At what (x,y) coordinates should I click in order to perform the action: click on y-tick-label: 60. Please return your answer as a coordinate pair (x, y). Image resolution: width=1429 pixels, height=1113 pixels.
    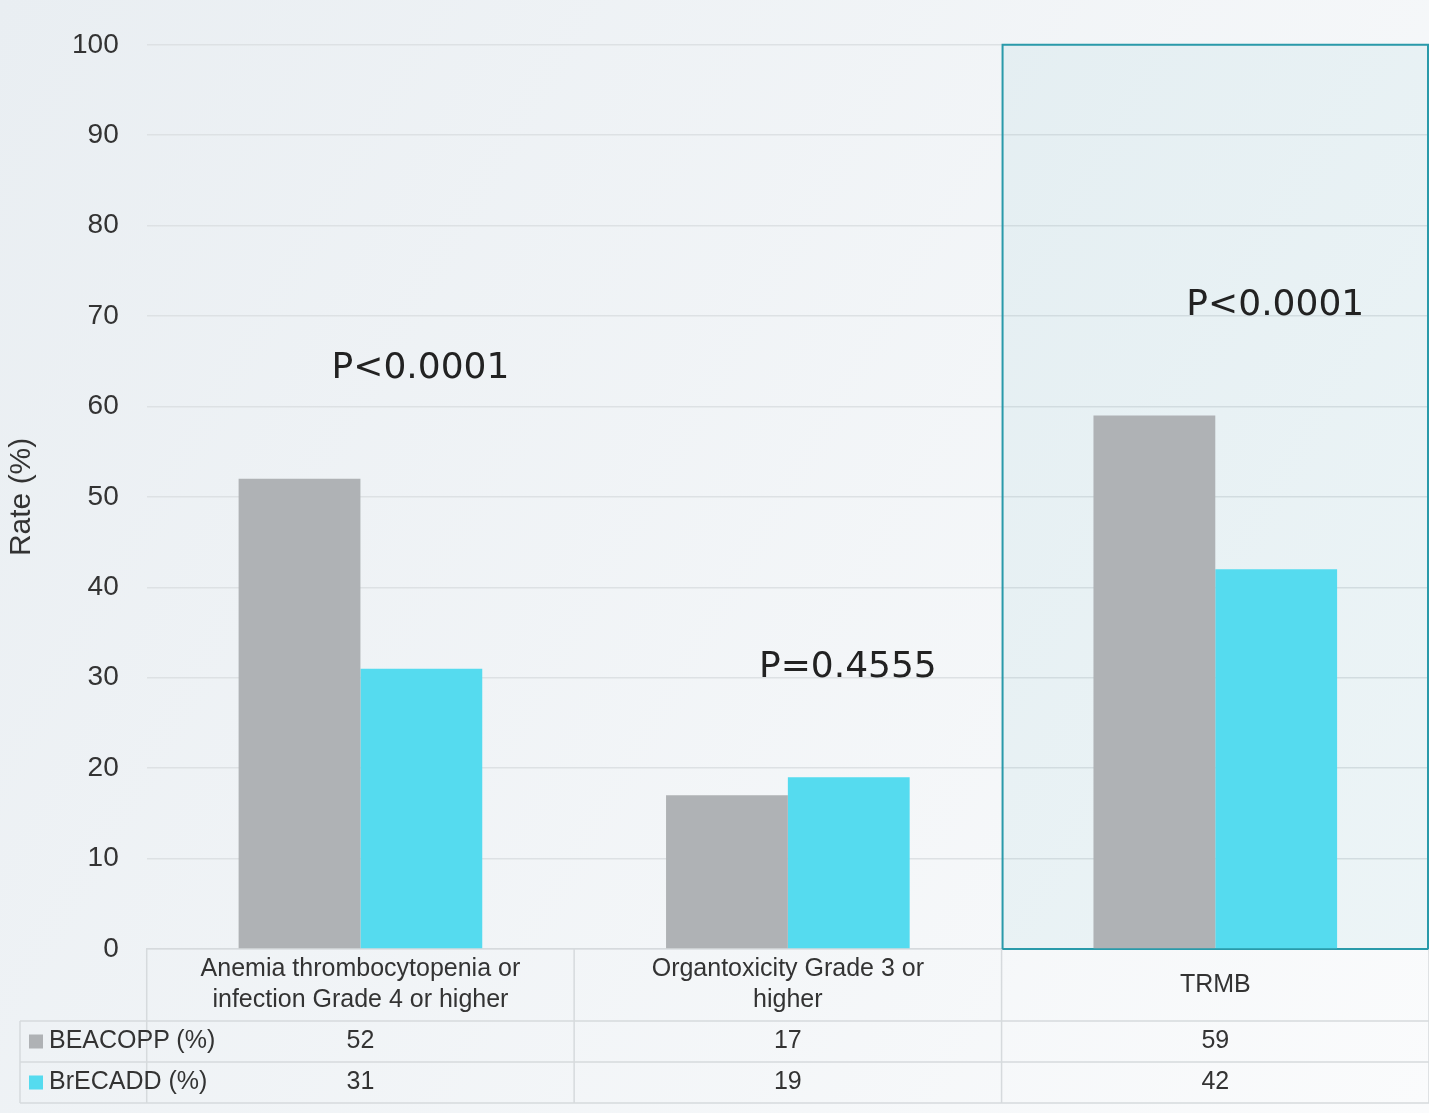
    Looking at the image, I should click on (103, 405).